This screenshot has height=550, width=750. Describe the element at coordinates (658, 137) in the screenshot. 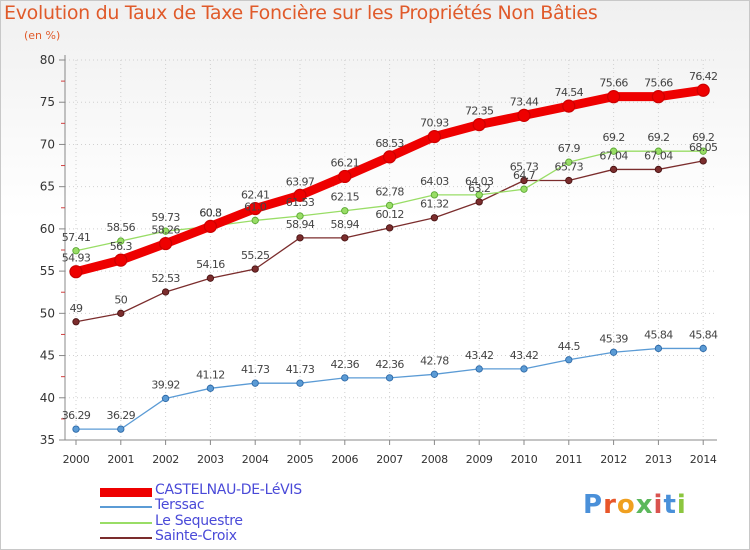

I see `data-label-le-sequestre: 69.2` at that location.